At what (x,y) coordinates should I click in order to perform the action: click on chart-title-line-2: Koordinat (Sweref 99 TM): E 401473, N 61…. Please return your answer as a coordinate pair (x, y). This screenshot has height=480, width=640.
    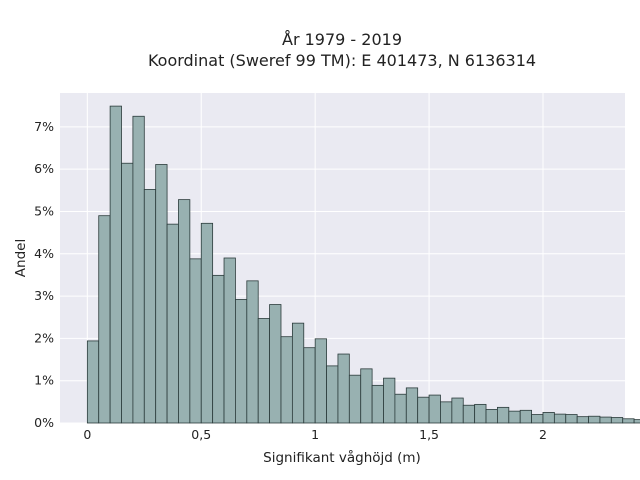
    Looking at the image, I should click on (342, 60).